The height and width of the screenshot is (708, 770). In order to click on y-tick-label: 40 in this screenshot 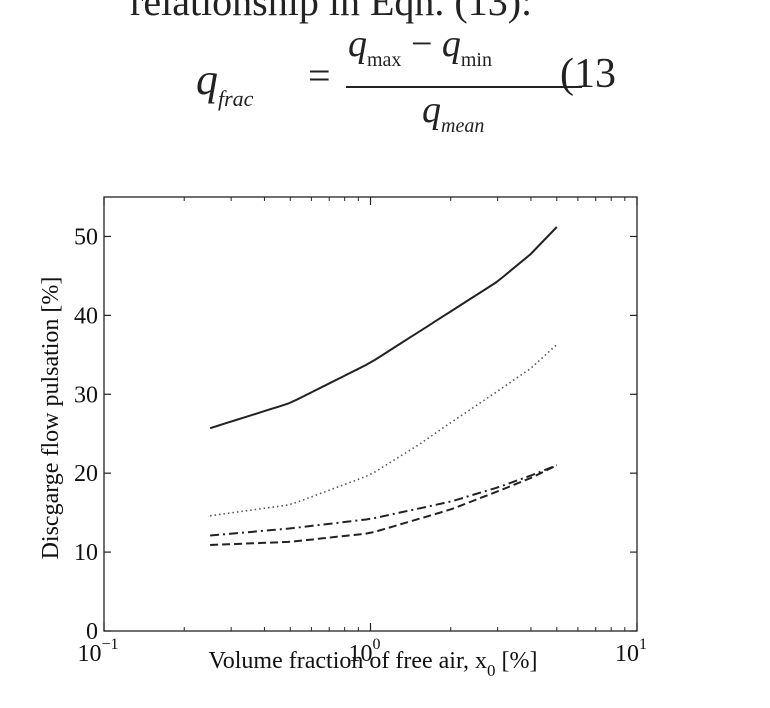, I will do `click(86, 316)`.